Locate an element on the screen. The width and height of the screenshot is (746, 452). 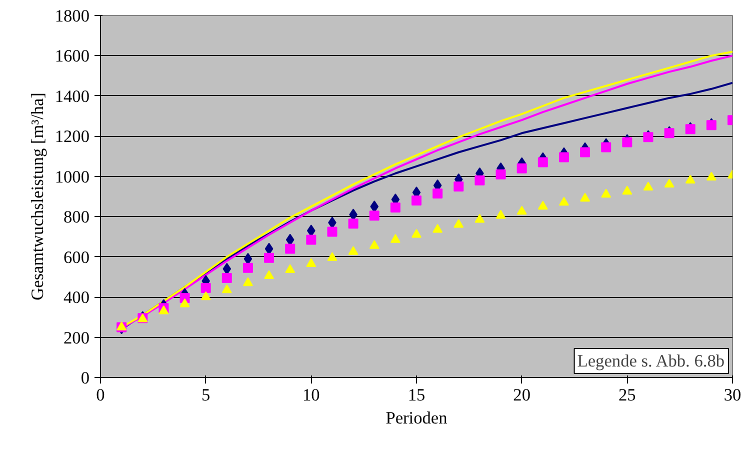
y-tick-label: 600 is located at coordinates (77, 257).